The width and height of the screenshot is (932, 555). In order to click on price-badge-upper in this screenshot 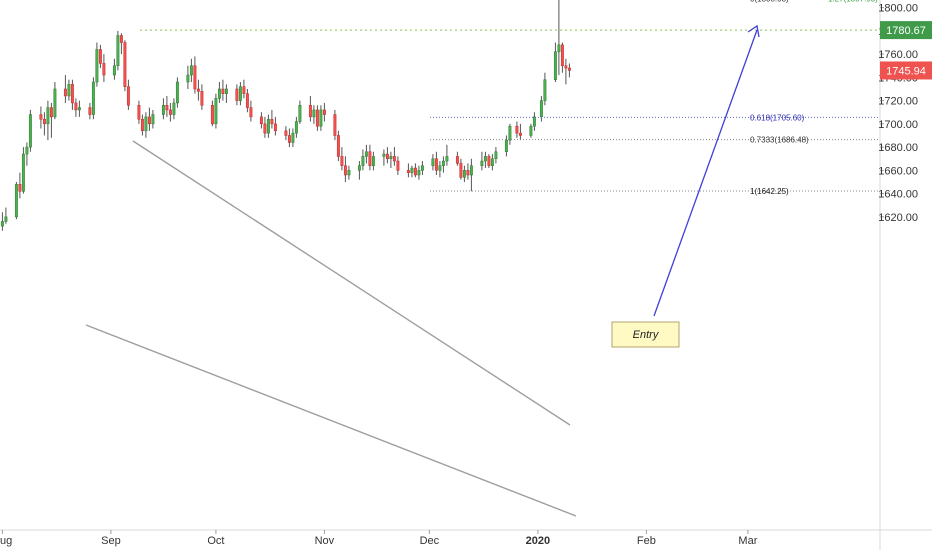, I will do `click(906, 30)`.